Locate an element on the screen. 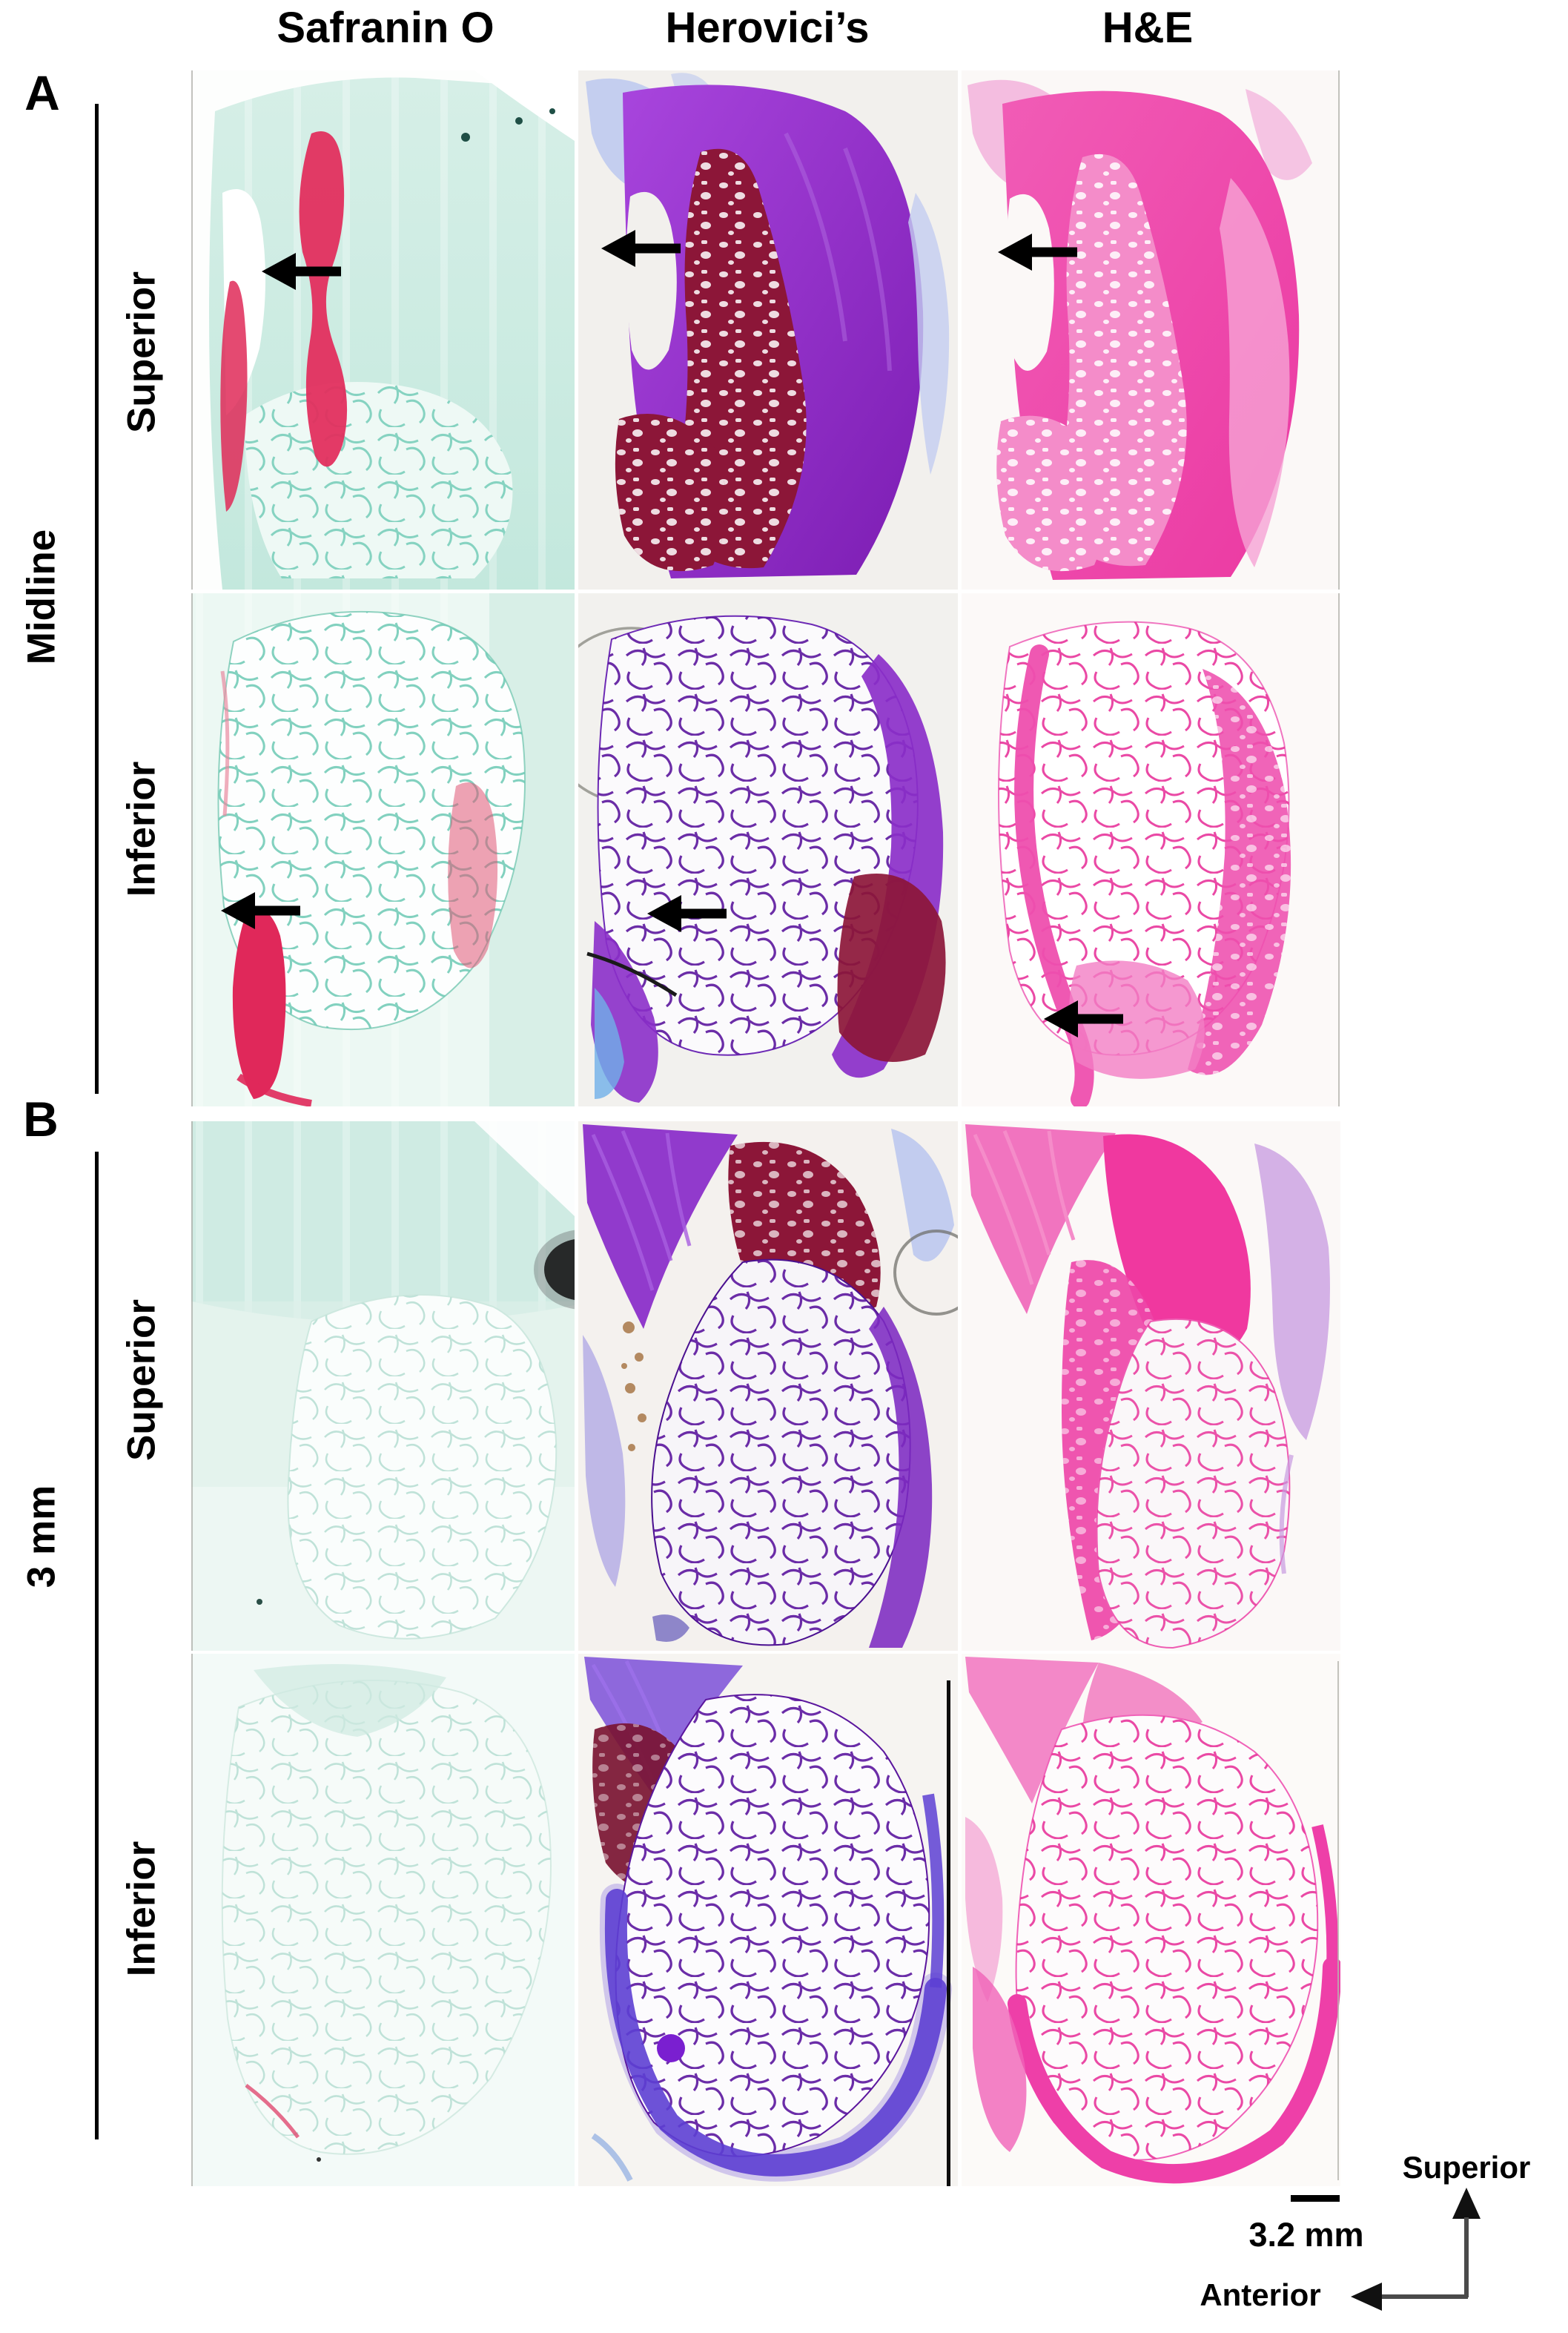  micrograph-a-inferior-herovicis is located at coordinates (768, 850).